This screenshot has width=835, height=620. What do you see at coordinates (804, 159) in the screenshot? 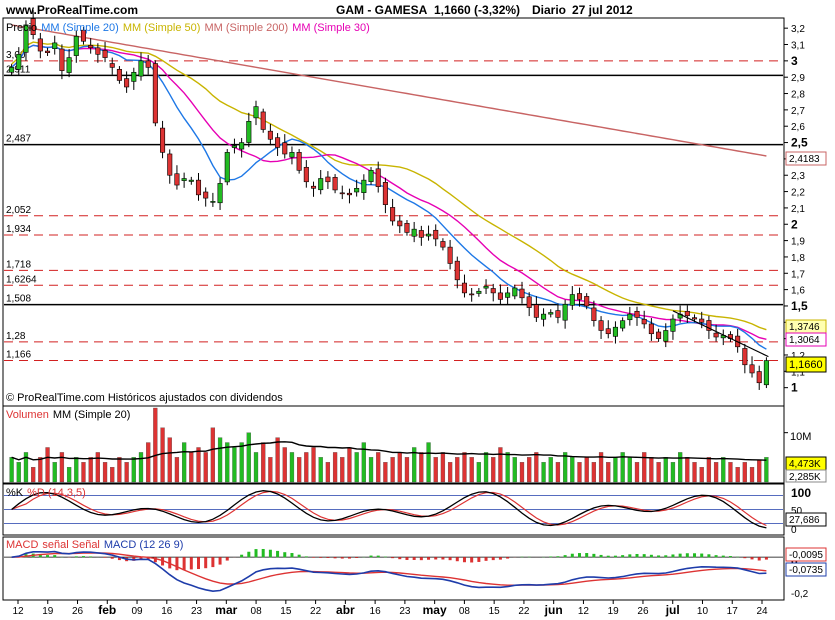
I see `ma200-value: 2,4183` at bounding box center [804, 159].